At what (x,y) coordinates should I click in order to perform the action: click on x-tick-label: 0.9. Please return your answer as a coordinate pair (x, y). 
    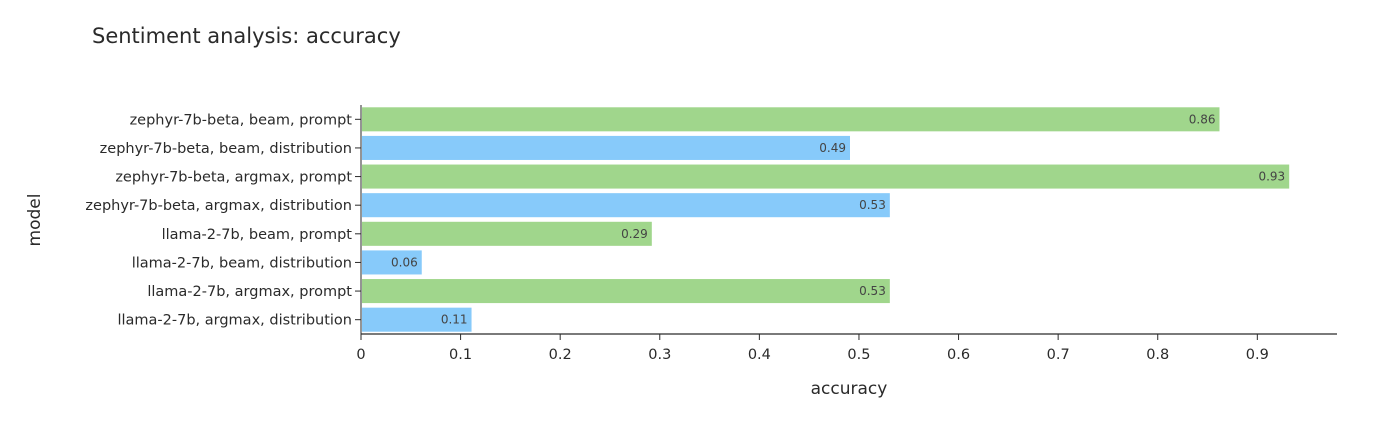
    Looking at the image, I should click on (1257, 355).